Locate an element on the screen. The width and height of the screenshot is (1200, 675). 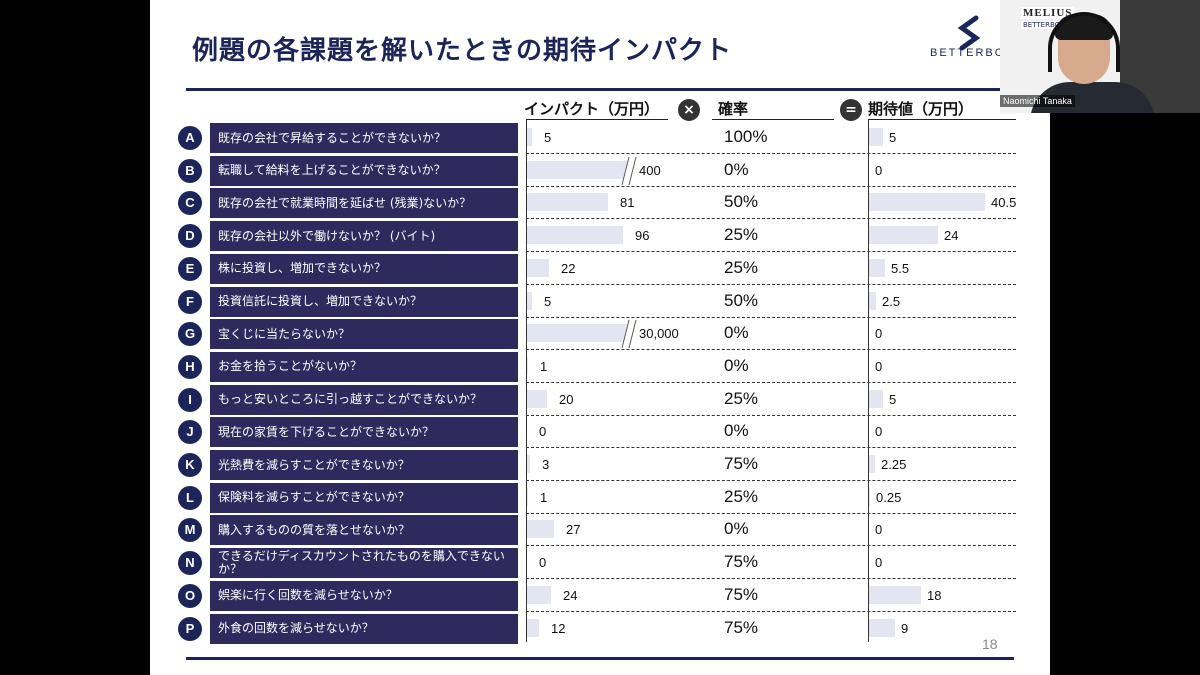
question-label: 既存の会社以外で働けないか？ (バイト) is located at coordinates (364, 236).